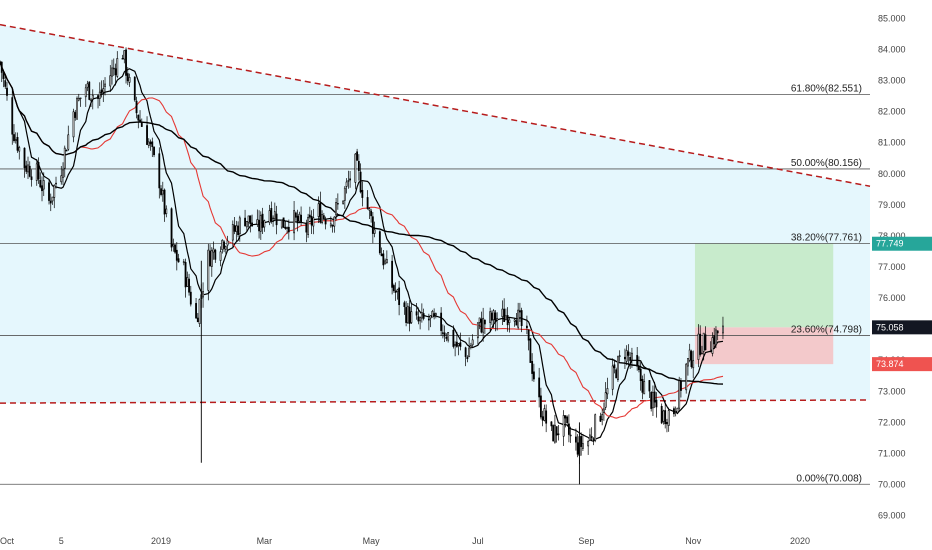 The width and height of the screenshot is (932, 550). I want to click on y-tick-2: 83.000, so click(892, 81).